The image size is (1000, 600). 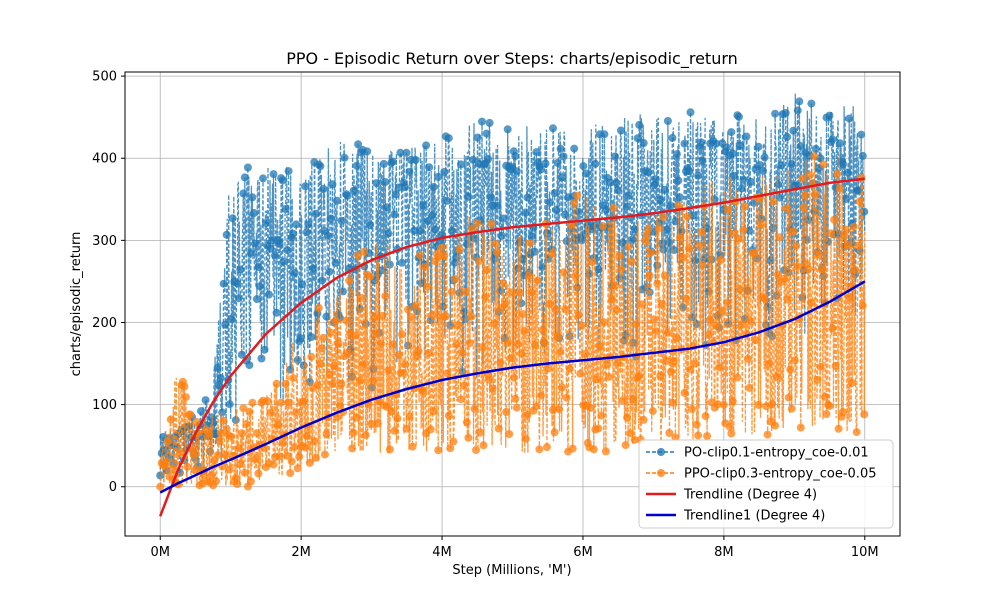 I want to click on legend-item: PO-clip0.1-entropy_coe-0.01, so click(x=757, y=453).